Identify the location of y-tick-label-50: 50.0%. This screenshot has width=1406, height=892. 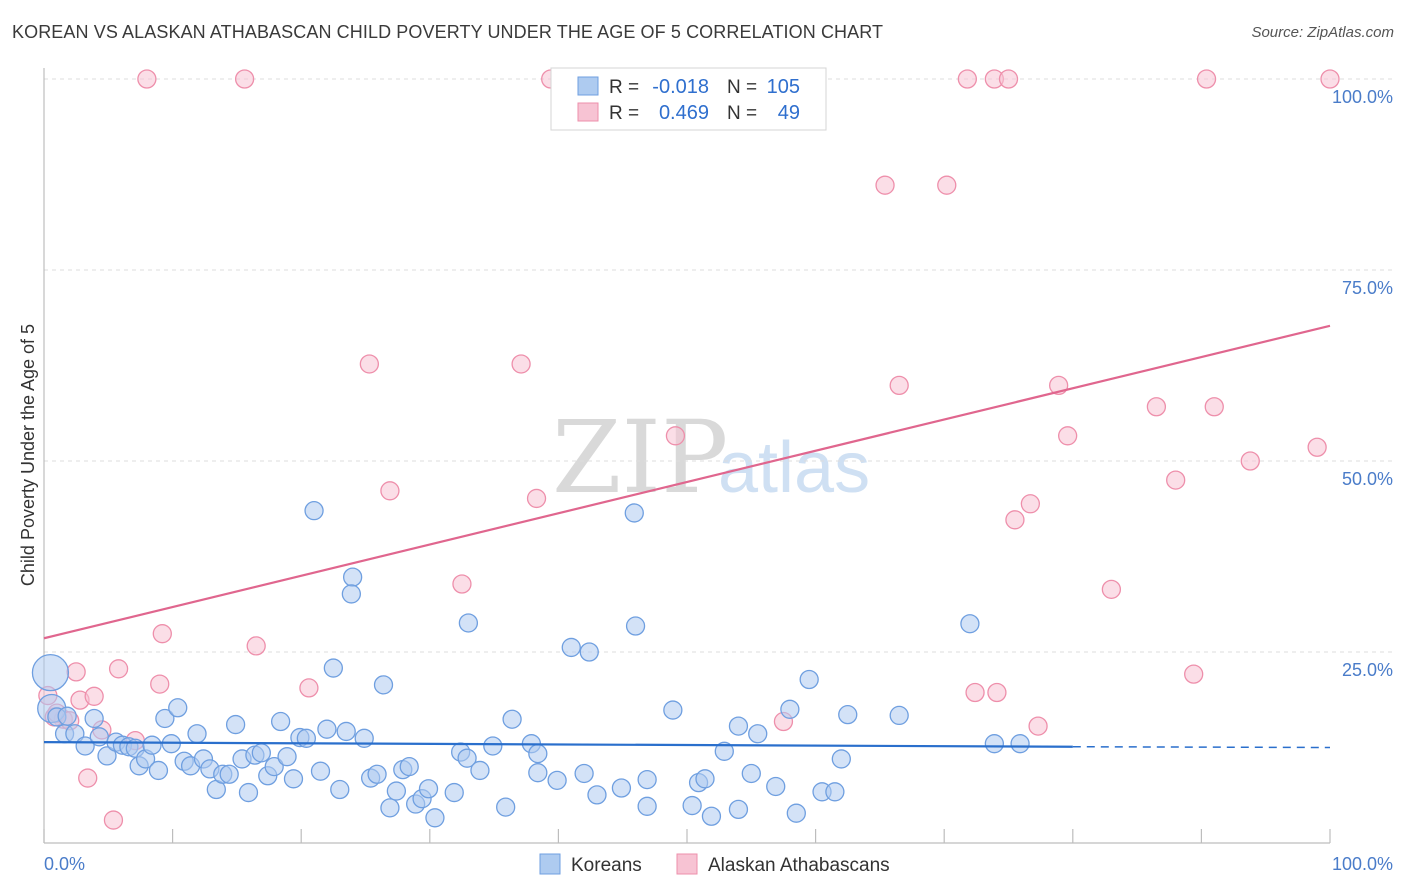
(1367, 479).